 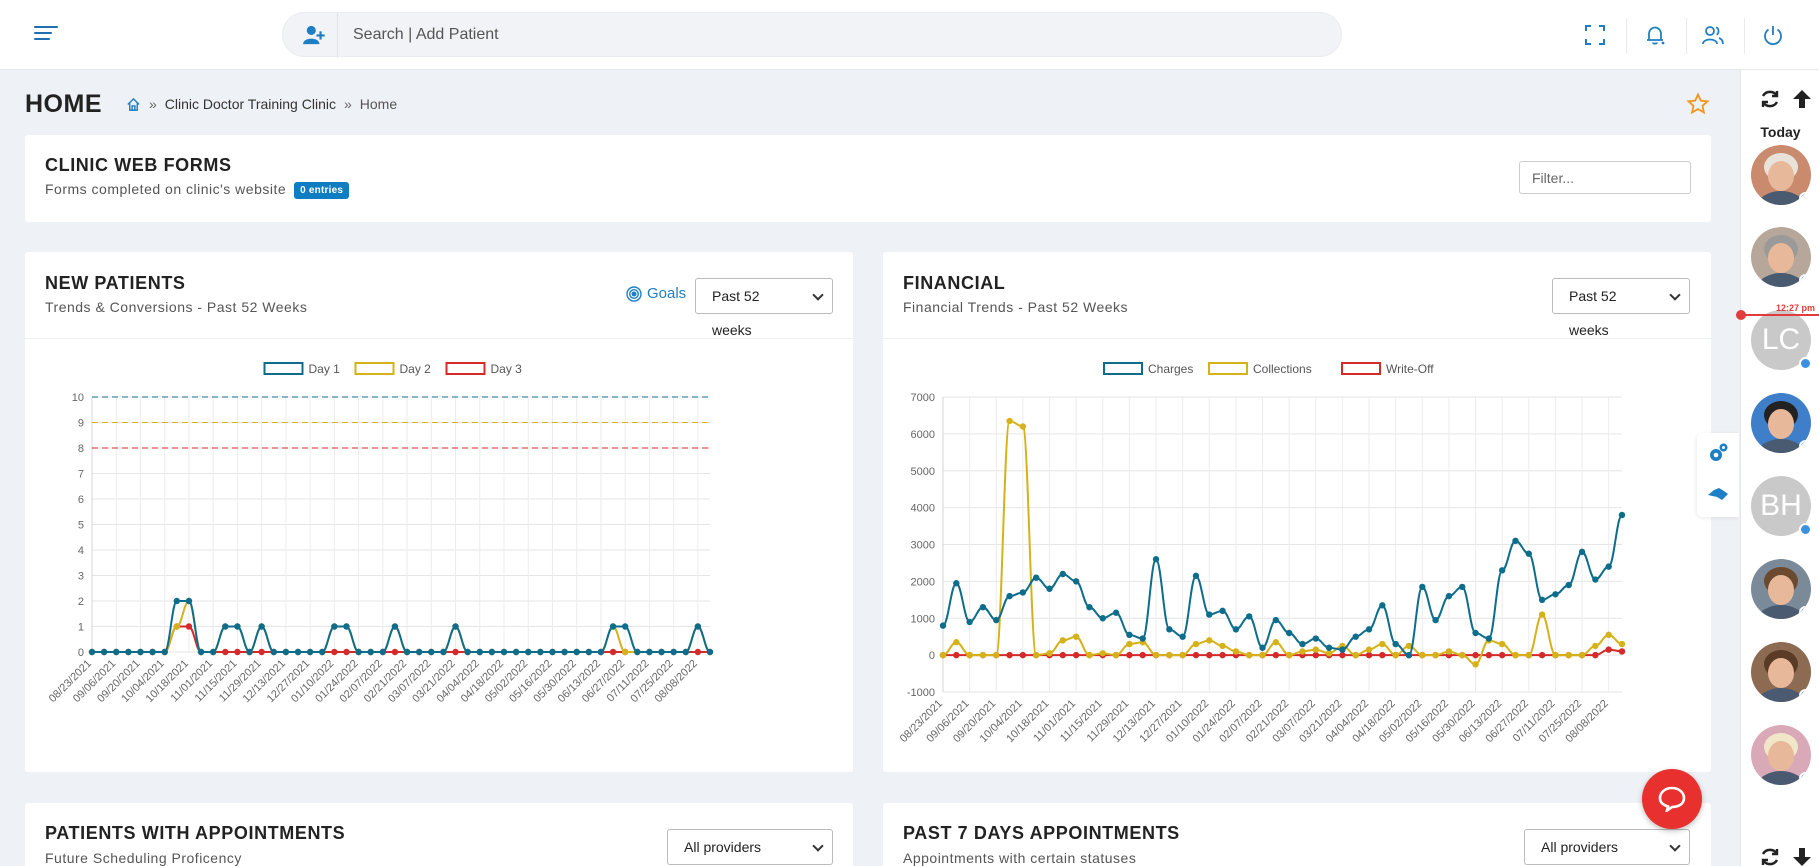 I want to click on avatar-initials-text: BH, so click(x=1781, y=505).